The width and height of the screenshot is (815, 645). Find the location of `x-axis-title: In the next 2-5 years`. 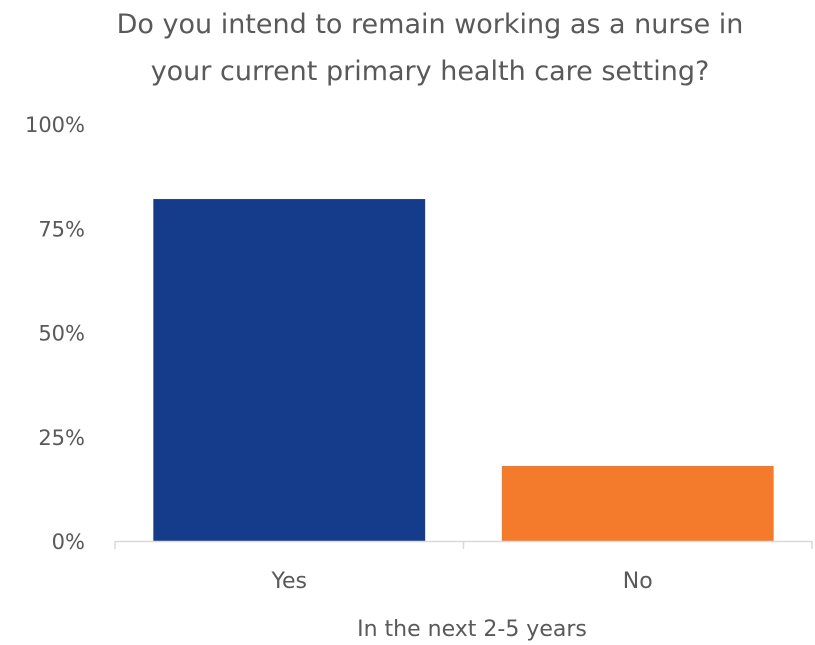

x-axis-title: In the next 2-5 years is located at coordinates (472, 629).